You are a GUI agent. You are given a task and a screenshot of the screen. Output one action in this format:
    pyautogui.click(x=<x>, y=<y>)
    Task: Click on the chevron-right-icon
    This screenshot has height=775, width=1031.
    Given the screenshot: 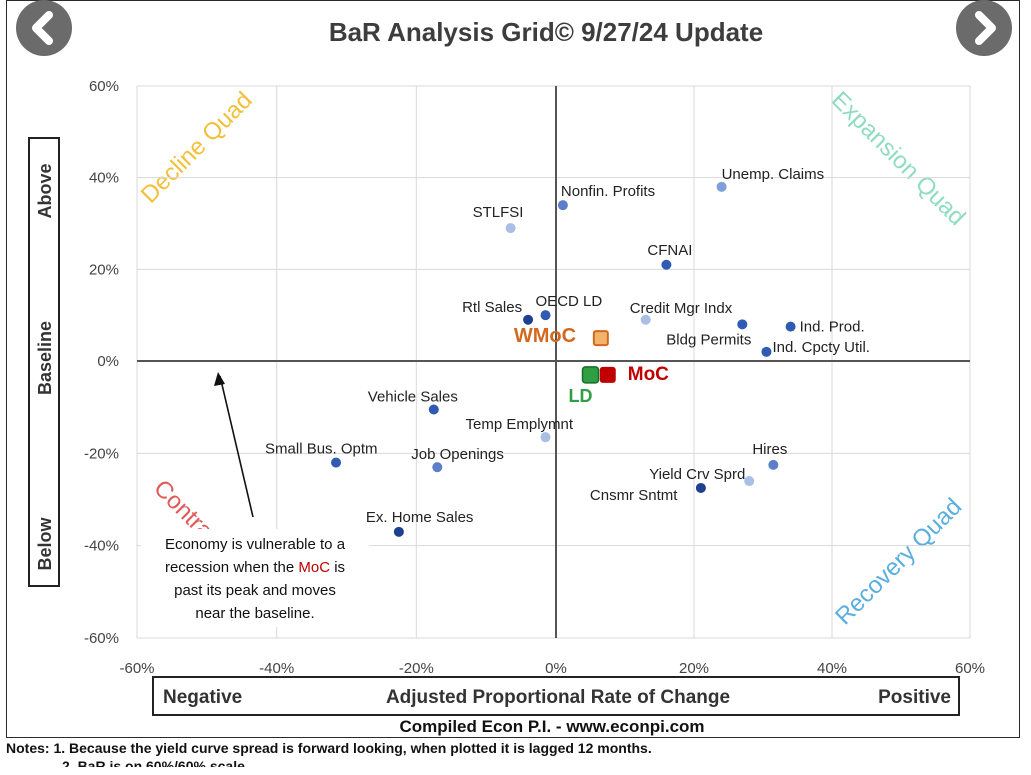 What is the action you would take?
    pyautogui.click(x=985, y=28)
    